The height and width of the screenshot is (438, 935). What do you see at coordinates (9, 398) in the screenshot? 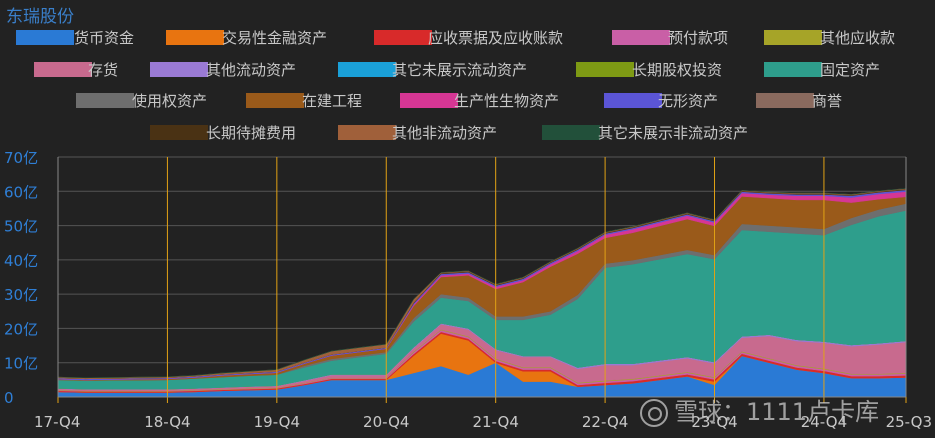
I see `y-tick-label-0: 0` at bounding box center [9, 398].